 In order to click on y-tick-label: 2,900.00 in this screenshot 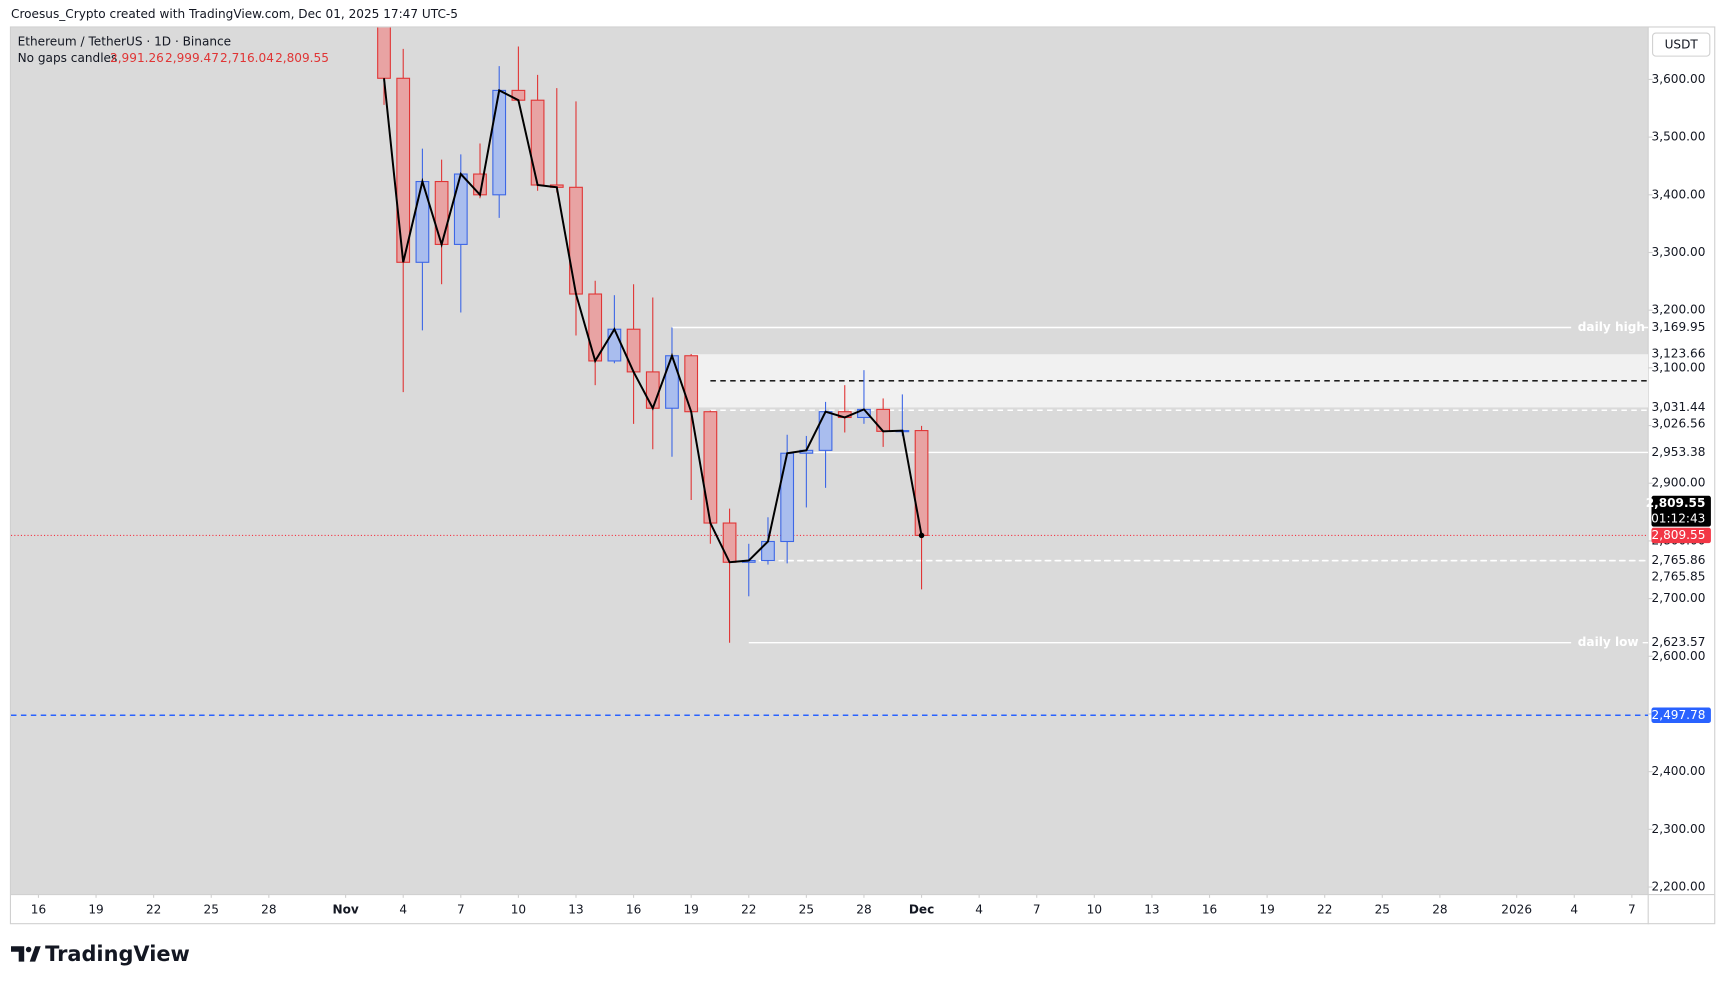, I will do `click(1679, 483)`.